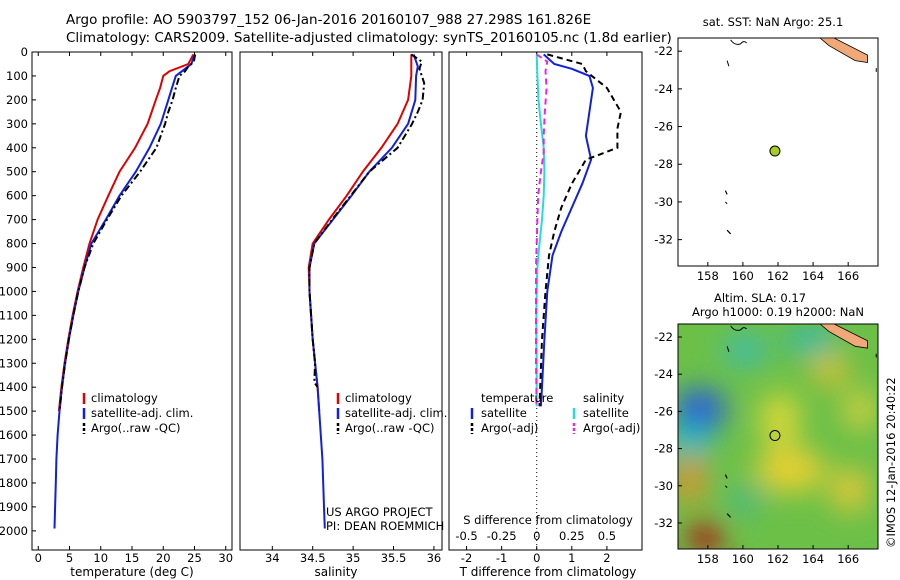  I want to click on sla-lat-ticks: -22 -24 -26 -28 -30 -32, so click(668, 430).